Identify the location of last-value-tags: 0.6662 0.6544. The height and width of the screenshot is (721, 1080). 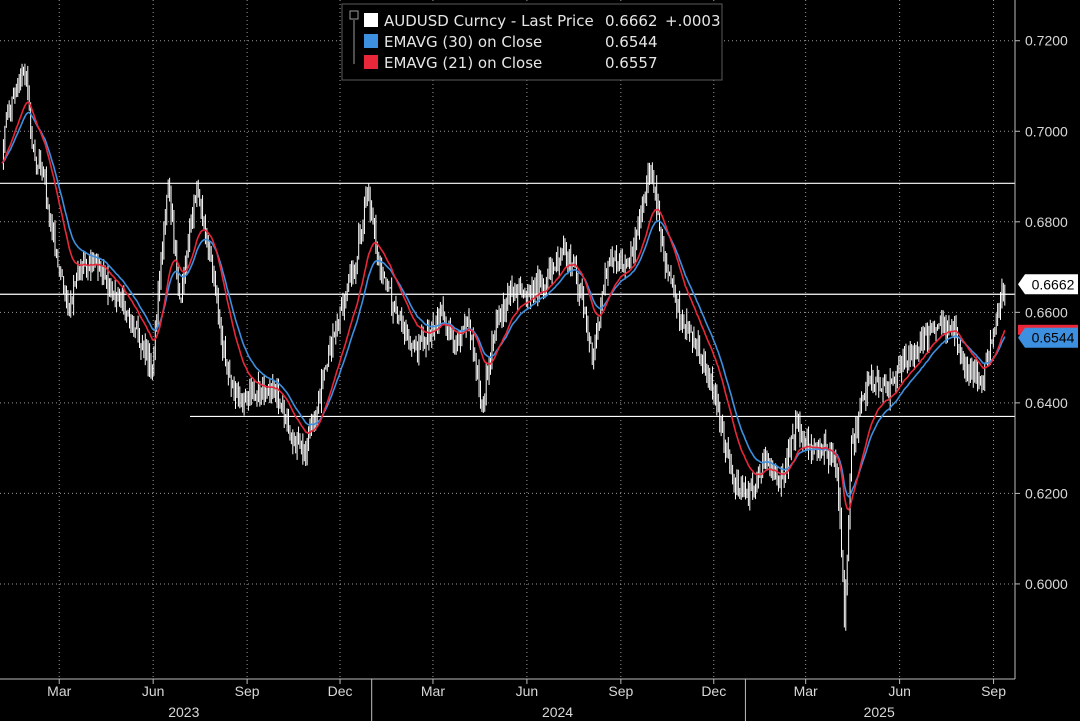
(1048, 311).